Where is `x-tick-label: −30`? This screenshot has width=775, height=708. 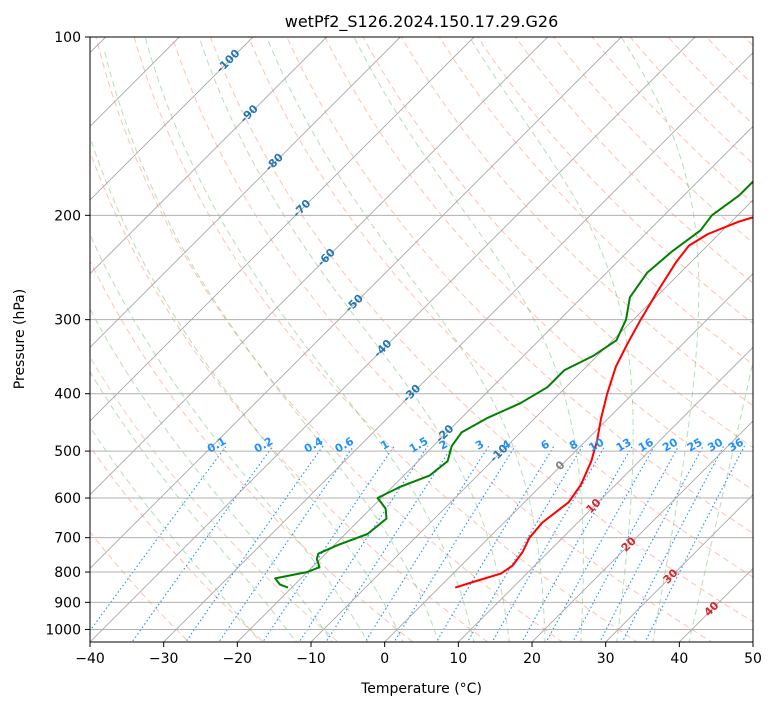 x-tick-label: −30 is located at coordinates (164, 659).